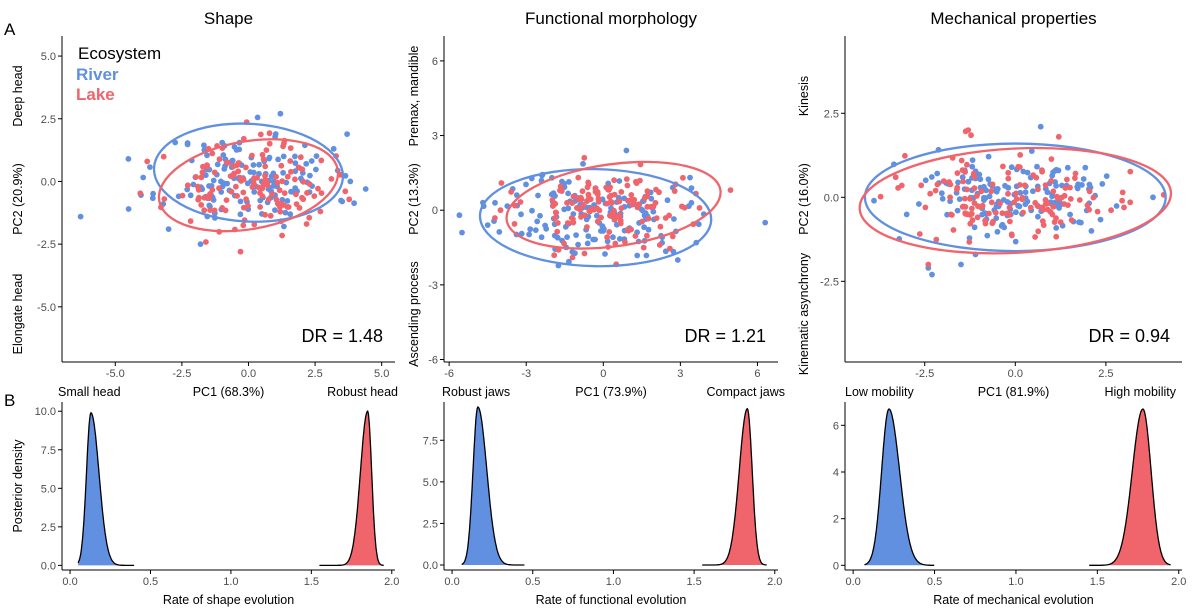 This screenshot has width=1200, height=609. I want to click on y-axis-label: PC2 (13.3%), so click(414, 199).